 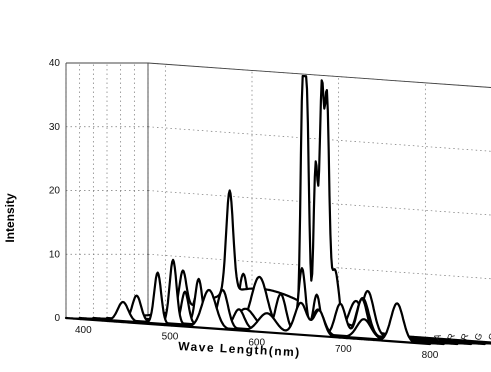 What do you see at coordinates (83, 330) in the screenshot?
I see `x-tick-label: 400` at bounding box center [83, 330].